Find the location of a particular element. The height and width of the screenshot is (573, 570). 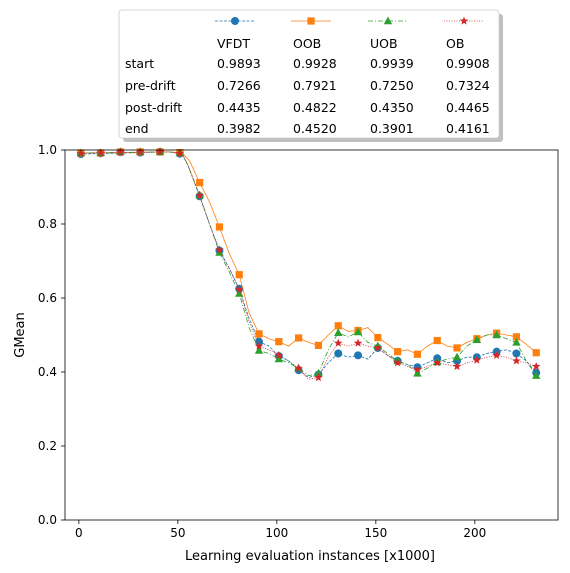

table-cell: 0.4350 is located at coordinates (392, 107).